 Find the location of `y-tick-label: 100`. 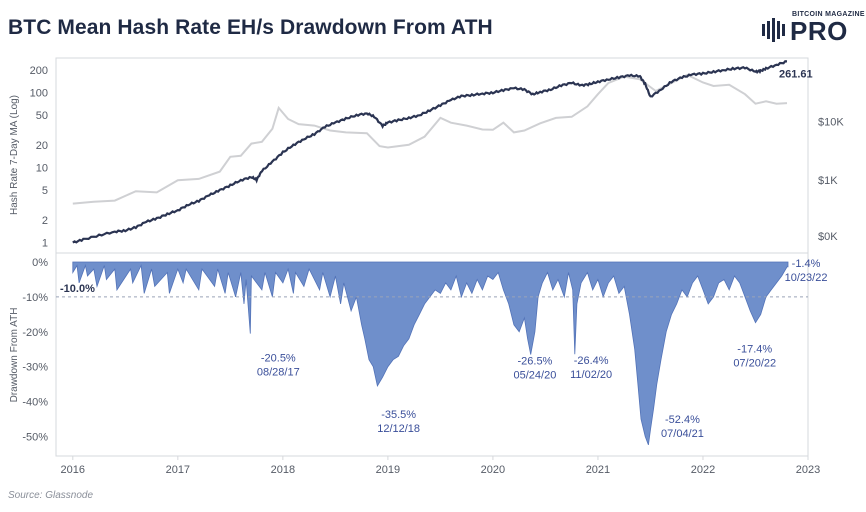

y-tick-label: 100 is located at coordinates (39, 94).